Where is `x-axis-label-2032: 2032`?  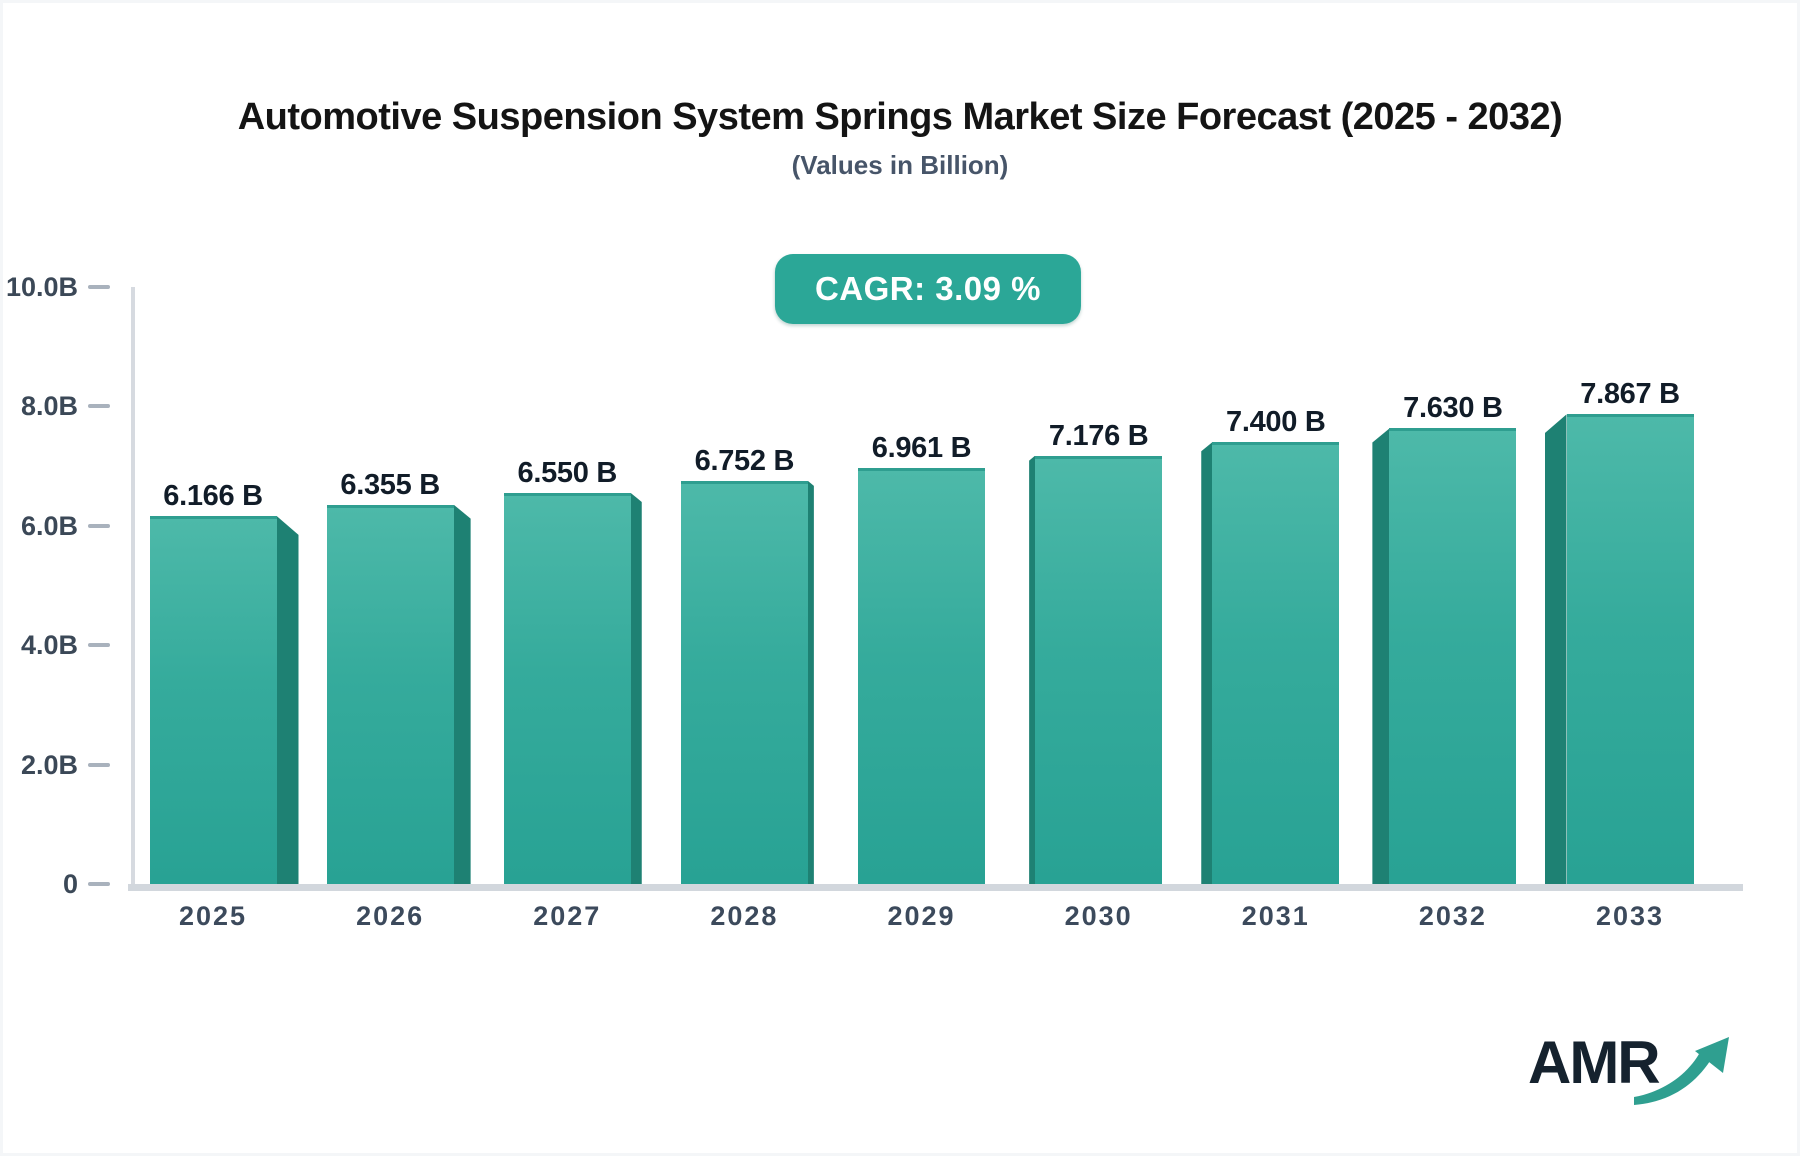 x-axis-label-2032: 2032 is located at coordinates (1452, 916).